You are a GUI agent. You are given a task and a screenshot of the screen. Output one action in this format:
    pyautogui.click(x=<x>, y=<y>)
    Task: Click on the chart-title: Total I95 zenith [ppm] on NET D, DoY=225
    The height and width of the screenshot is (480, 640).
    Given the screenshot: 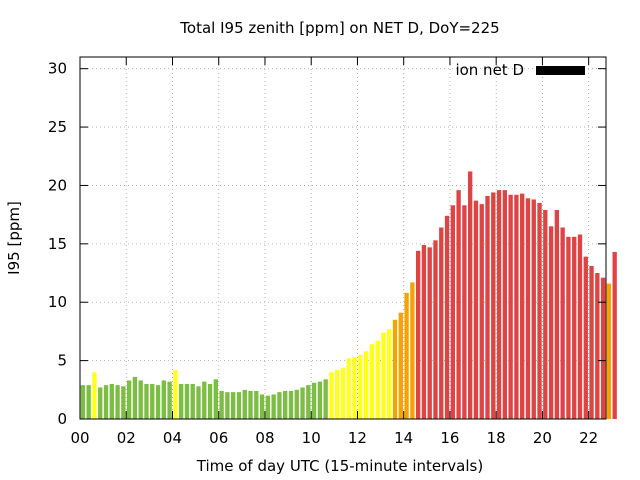 What is the action you would take?
    pyautogui.click(x=339, y=28)
    